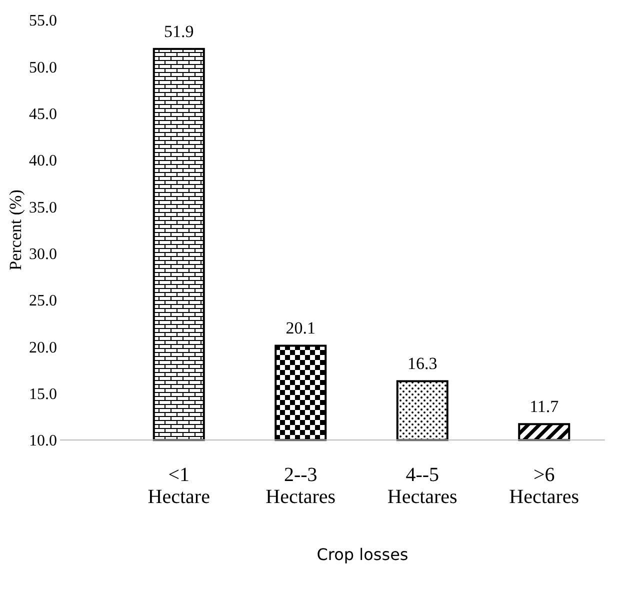 This screenshot has width=620, height=616. I want to click on y-tick-label: 45.0, so click(43, 114).